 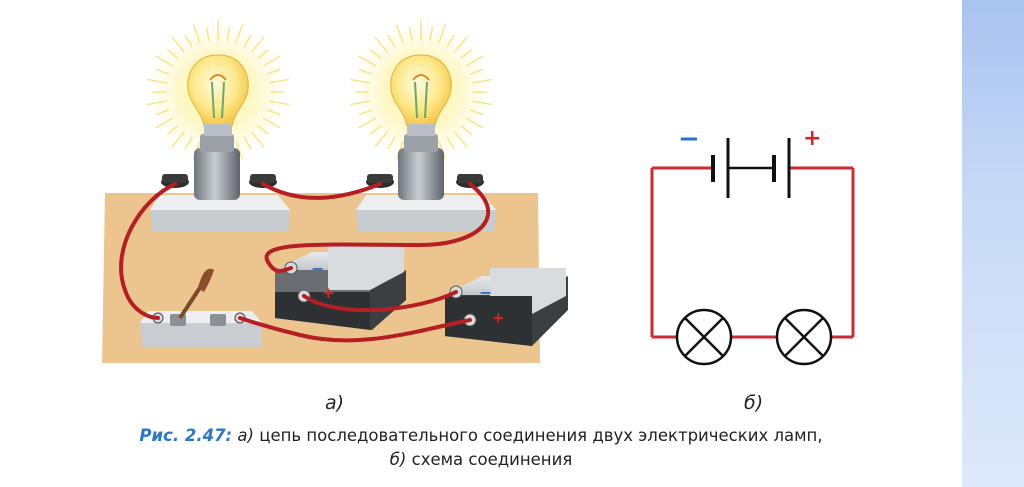 I want to click on schematic-wires, so click(x=752, y=252).